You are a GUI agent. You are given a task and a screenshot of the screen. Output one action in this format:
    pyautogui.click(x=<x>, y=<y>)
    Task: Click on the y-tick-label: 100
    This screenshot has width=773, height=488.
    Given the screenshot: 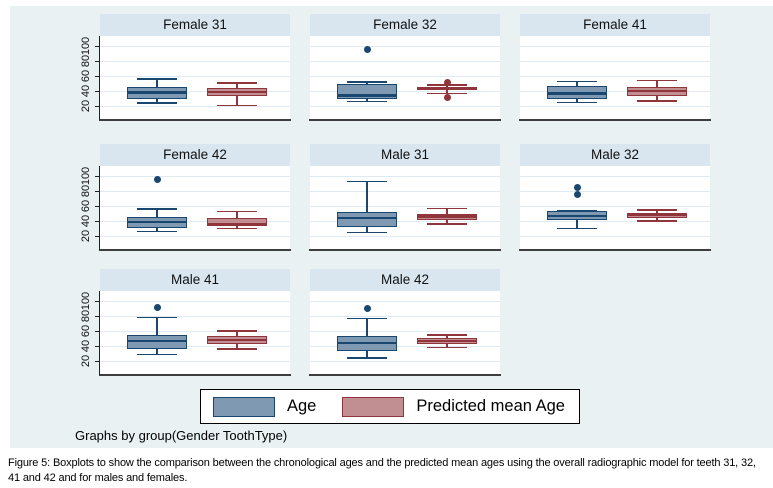 What is the action you would take?
    pyautogui.click(x=86, y=46)
    